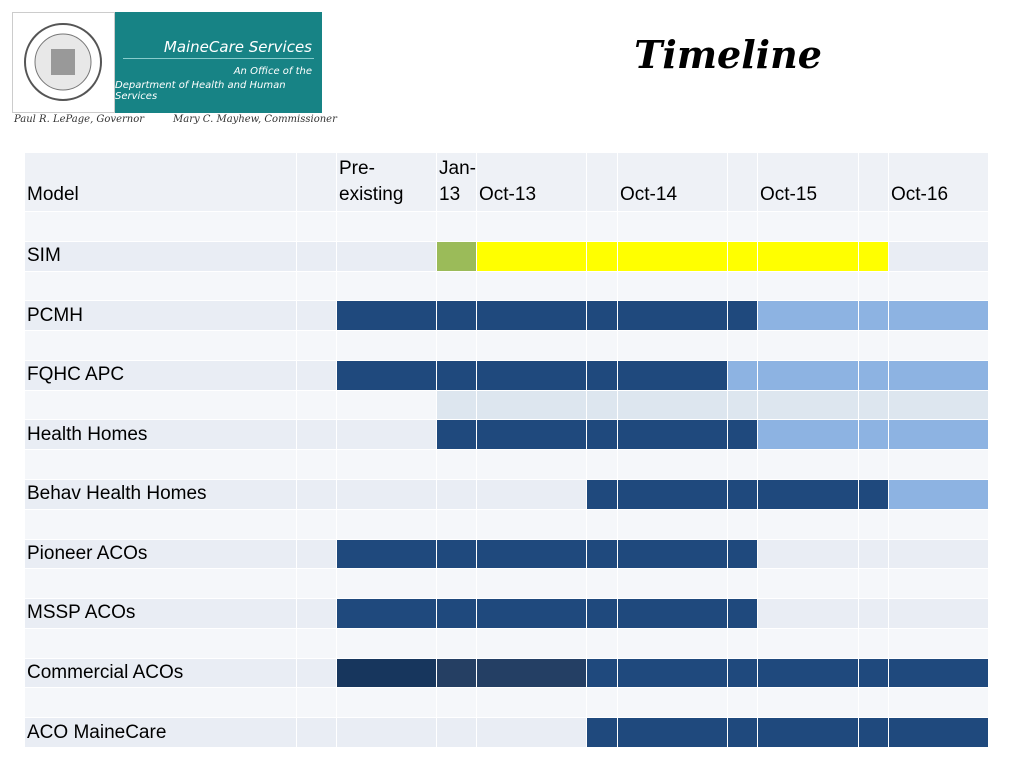 The width and height of the screenshot is (1024, 768). Describe the element at coordinates (79, 119) in the screenshot. I see `governor: Paul R. LePage, Governor` at that location.